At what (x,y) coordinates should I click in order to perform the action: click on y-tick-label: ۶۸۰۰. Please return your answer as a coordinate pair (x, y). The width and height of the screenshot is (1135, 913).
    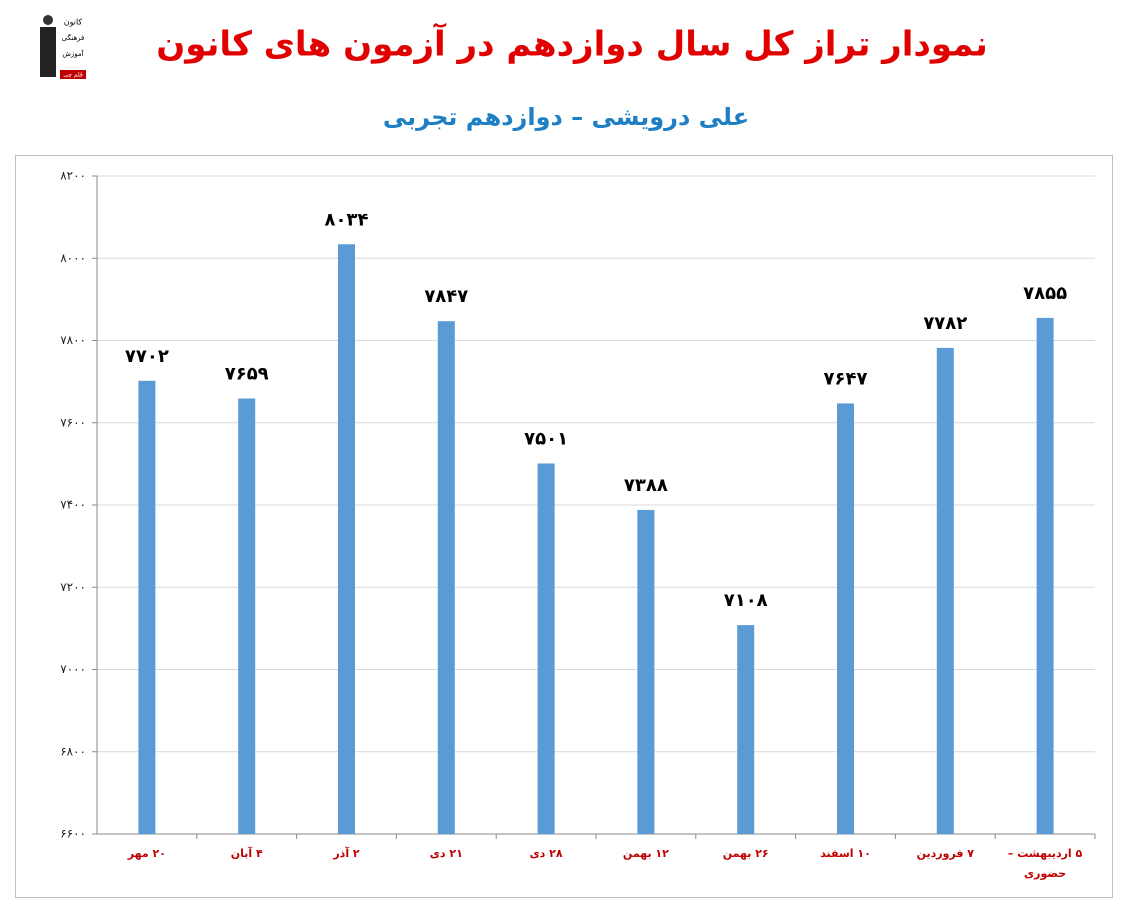
    Looking at the image, I should click on (73, 751).